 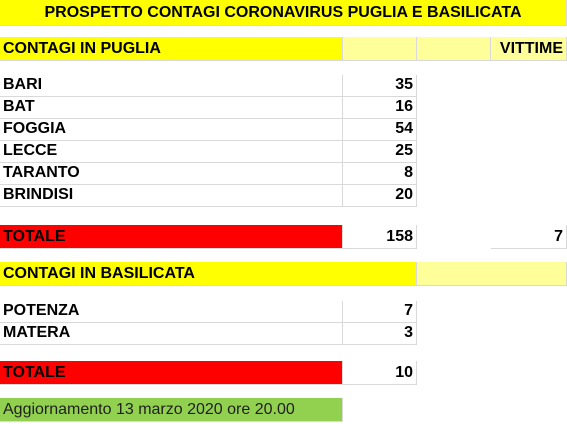 I want to click on basilicata-header: CONTAGI IN BASILICATA, so click(x=208, y=274).